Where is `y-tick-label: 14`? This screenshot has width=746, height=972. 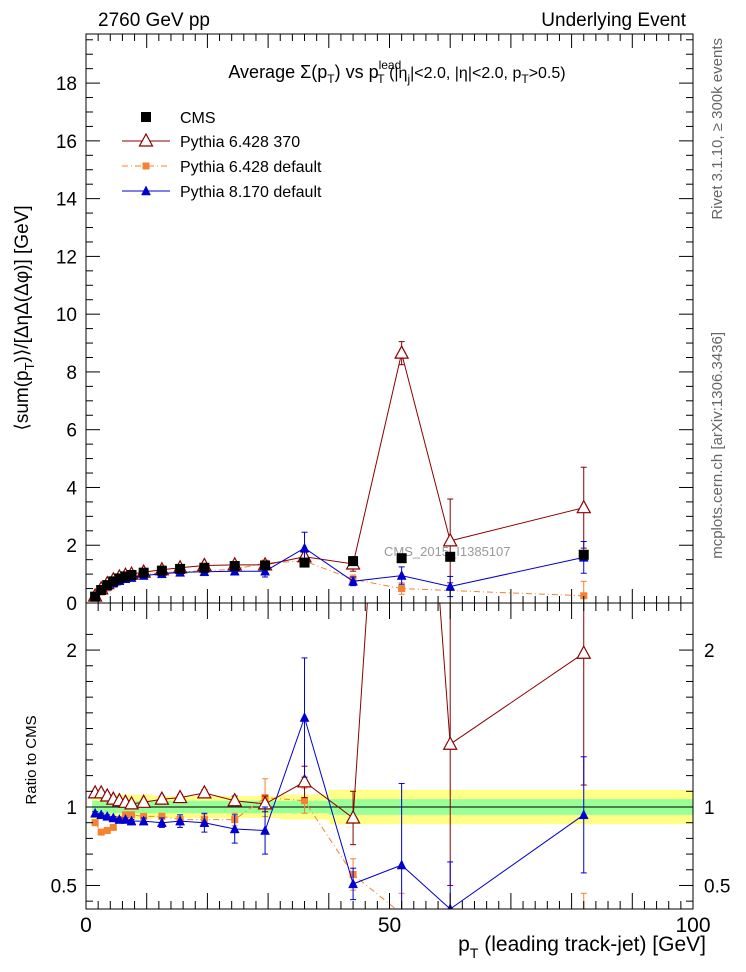
y-tick-label: 14 is located at coordinates (67, 200).